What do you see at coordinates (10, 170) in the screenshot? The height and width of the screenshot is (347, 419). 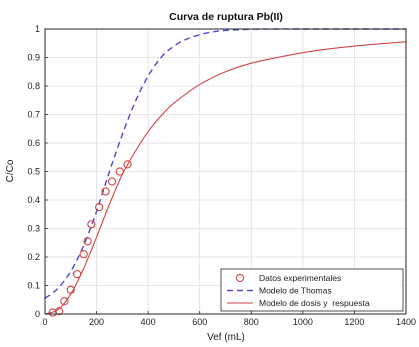 I see `y-axis-label: C/Co` at bounding box center [10, 170].